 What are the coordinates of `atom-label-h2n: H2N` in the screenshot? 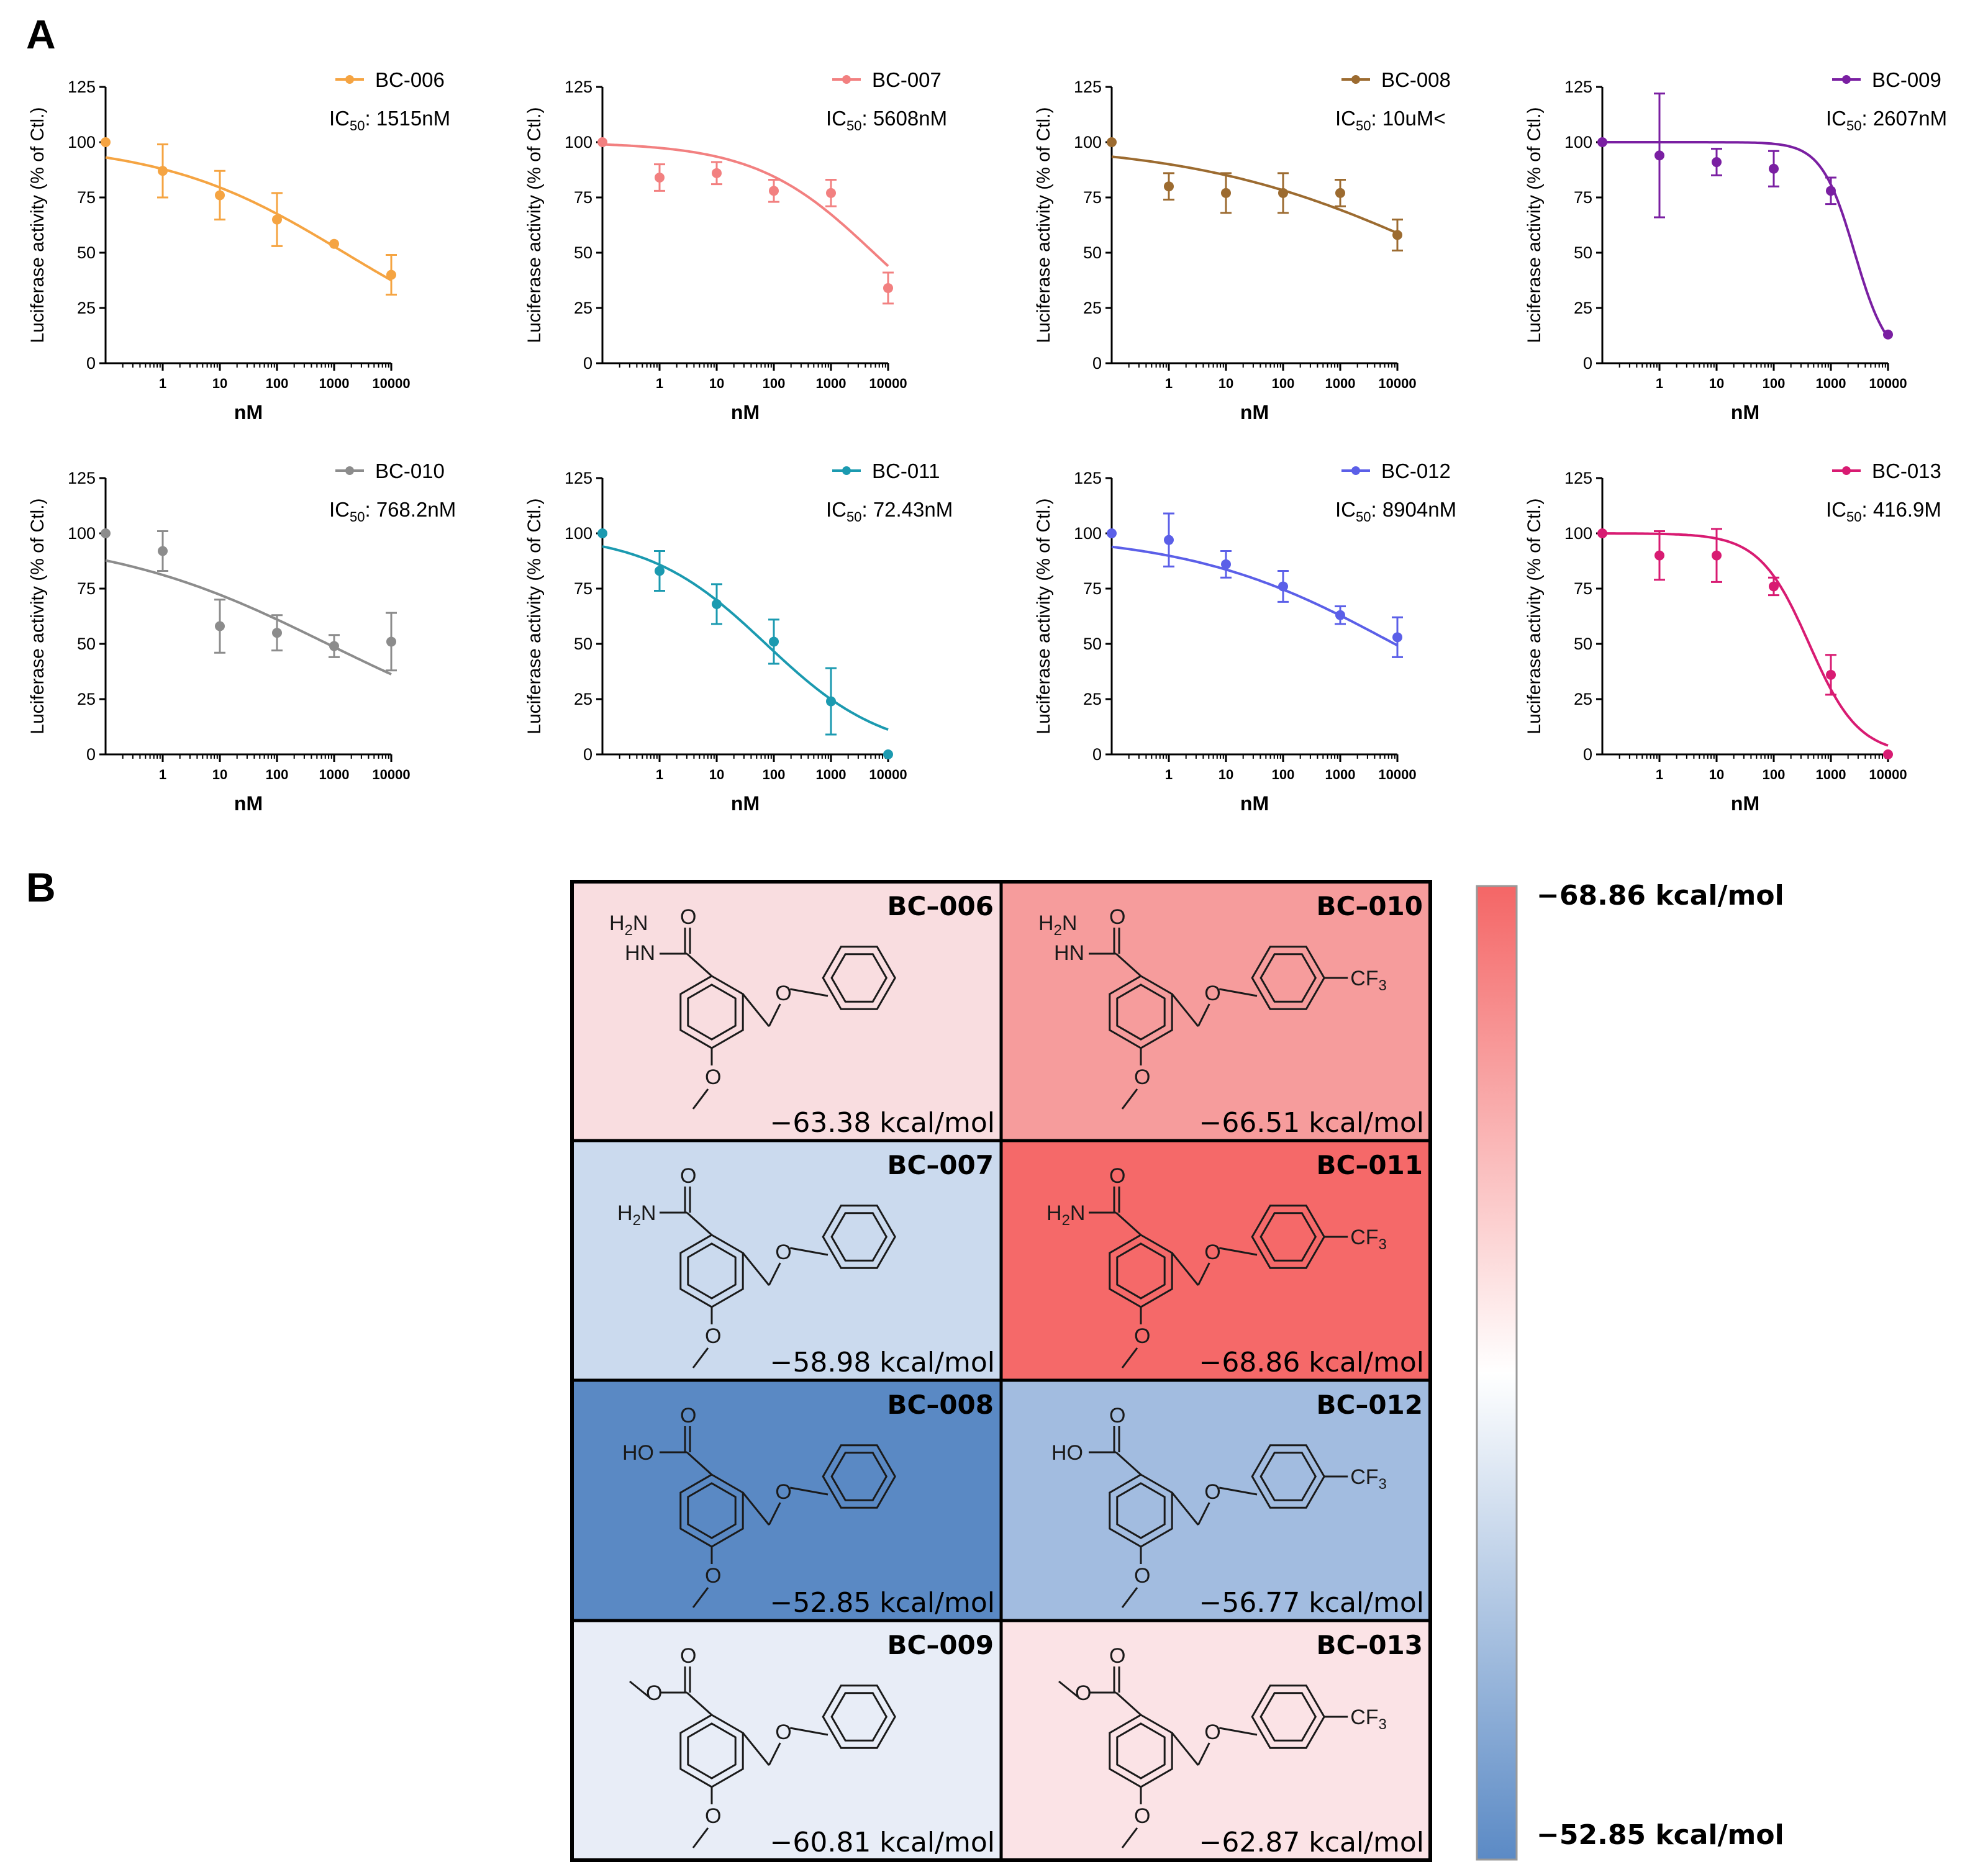 It's located at (1057, 925).